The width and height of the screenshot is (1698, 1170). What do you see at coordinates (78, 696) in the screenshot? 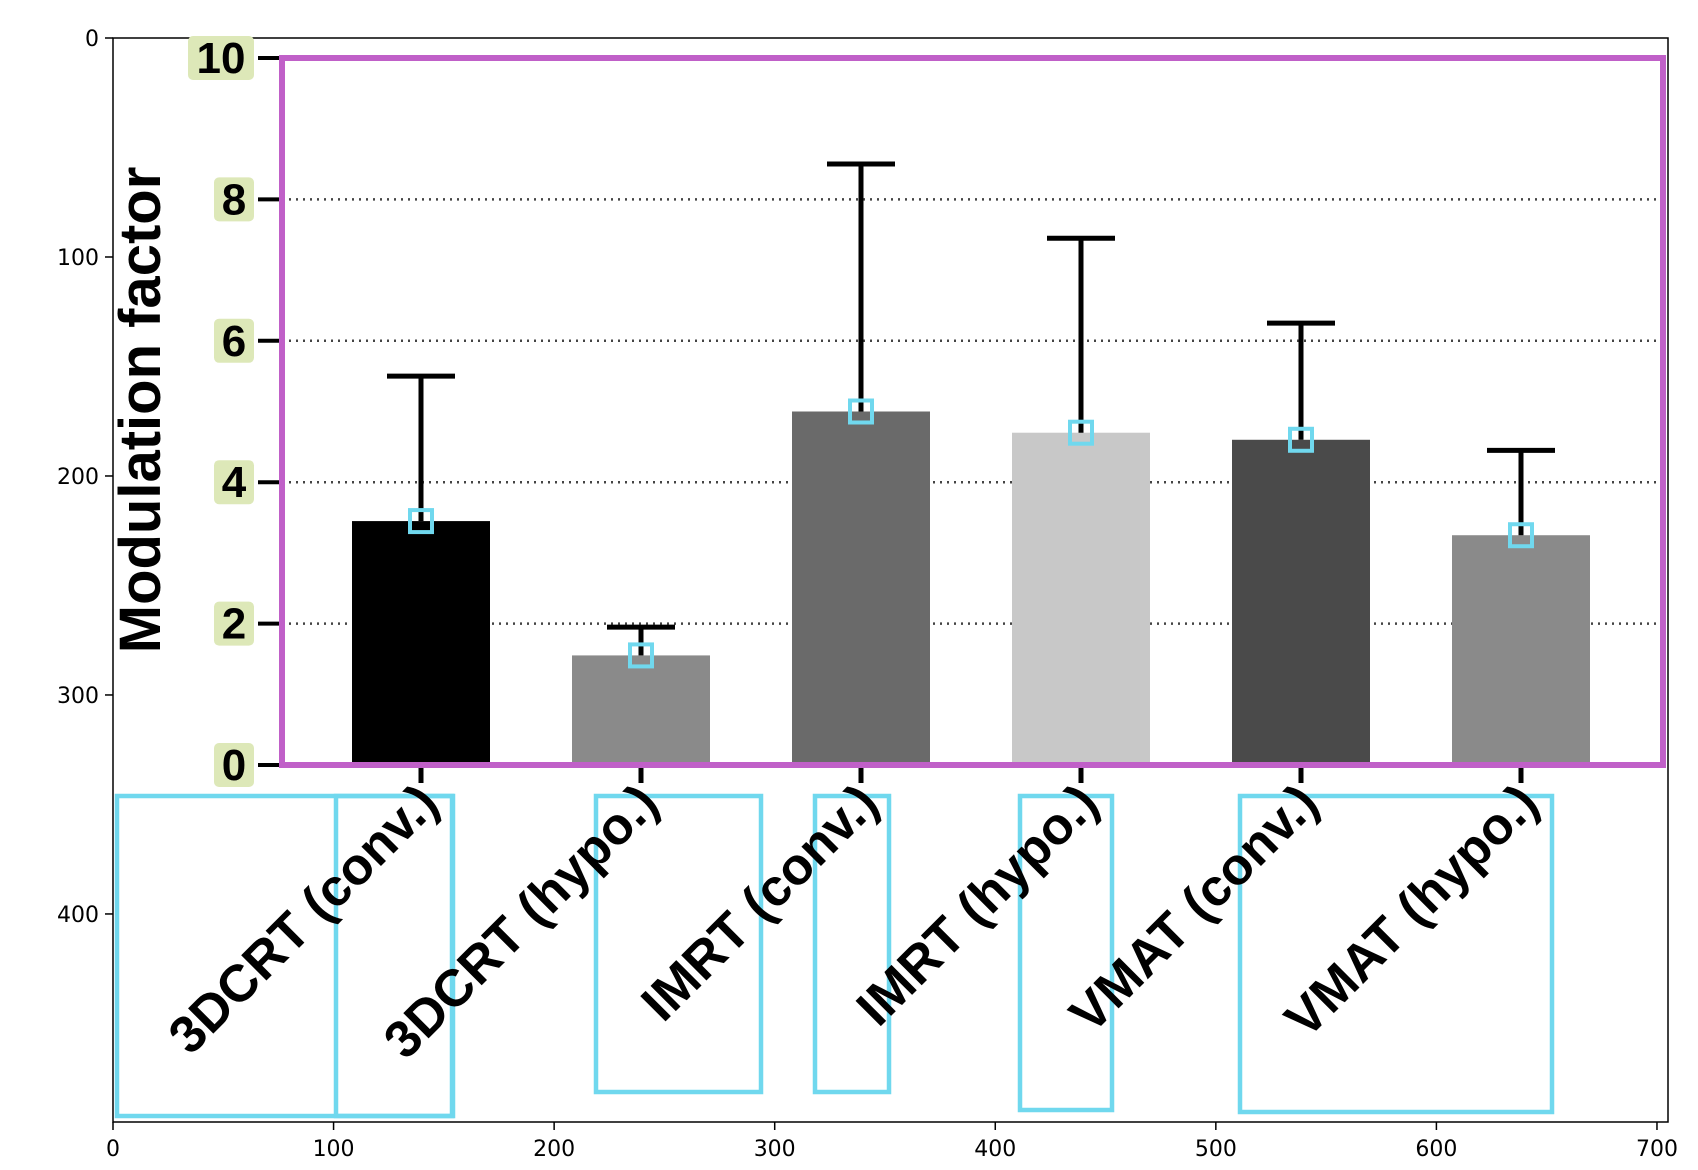
I see `y-pixel-tick-label: 300` at bounding box center [78, 696].